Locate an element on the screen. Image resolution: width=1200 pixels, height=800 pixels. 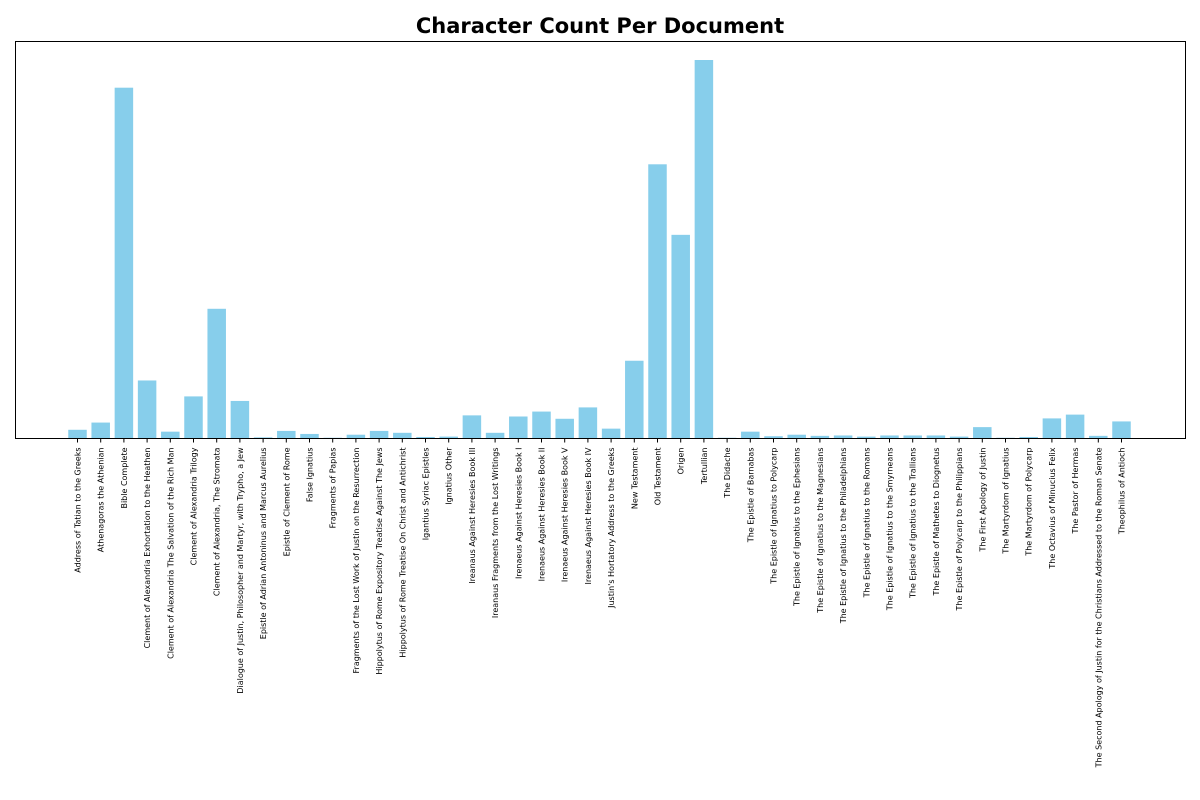
x-tick-label: Ignatius Other is located at coordinates (449, 476).